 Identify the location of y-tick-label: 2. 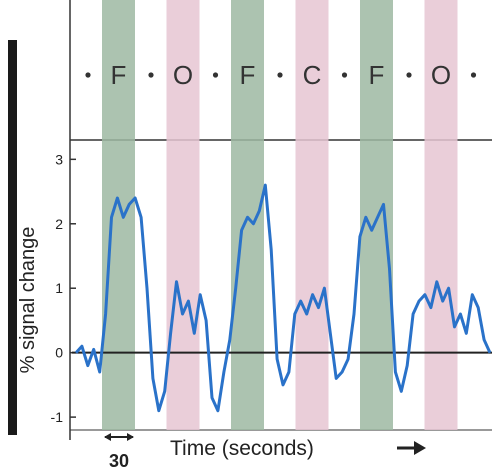
(59, 224).